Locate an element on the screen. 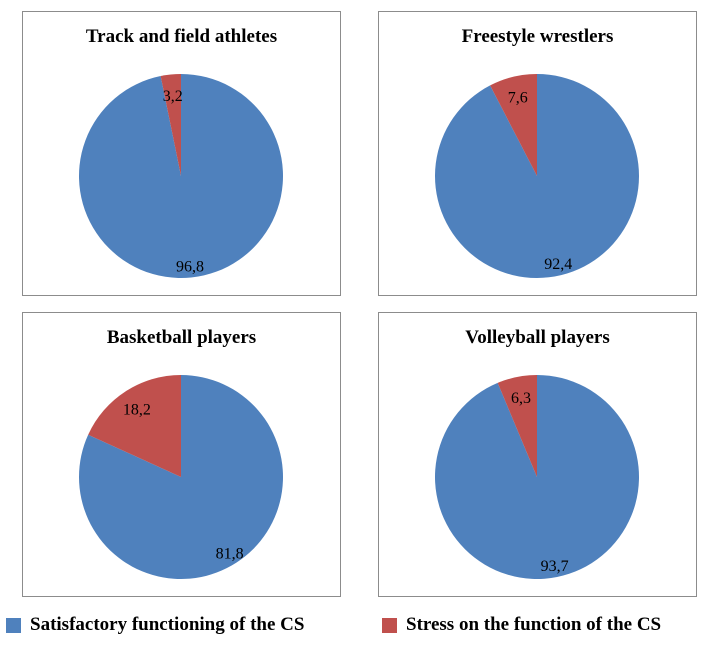 The image size is (709, 650). chart-title: Basketball players is located at coordinates (181, 337).